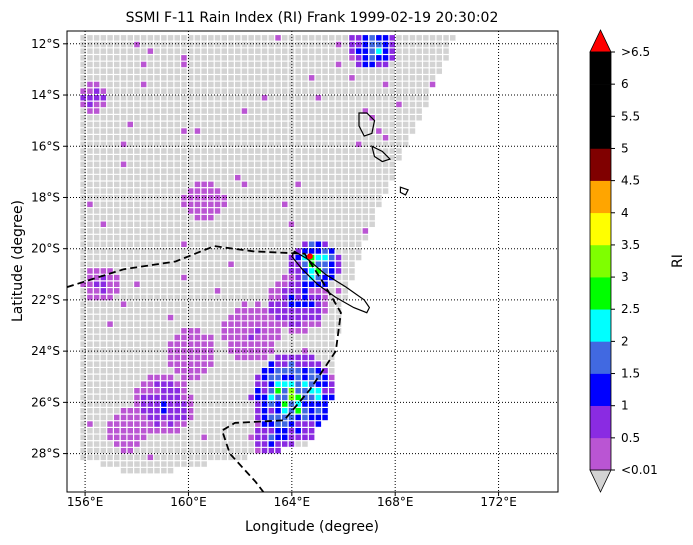  Describe the element at coordinates (312, 527) in the screenshot. I see `x-axis-label: Longitude (degree)` at that location.